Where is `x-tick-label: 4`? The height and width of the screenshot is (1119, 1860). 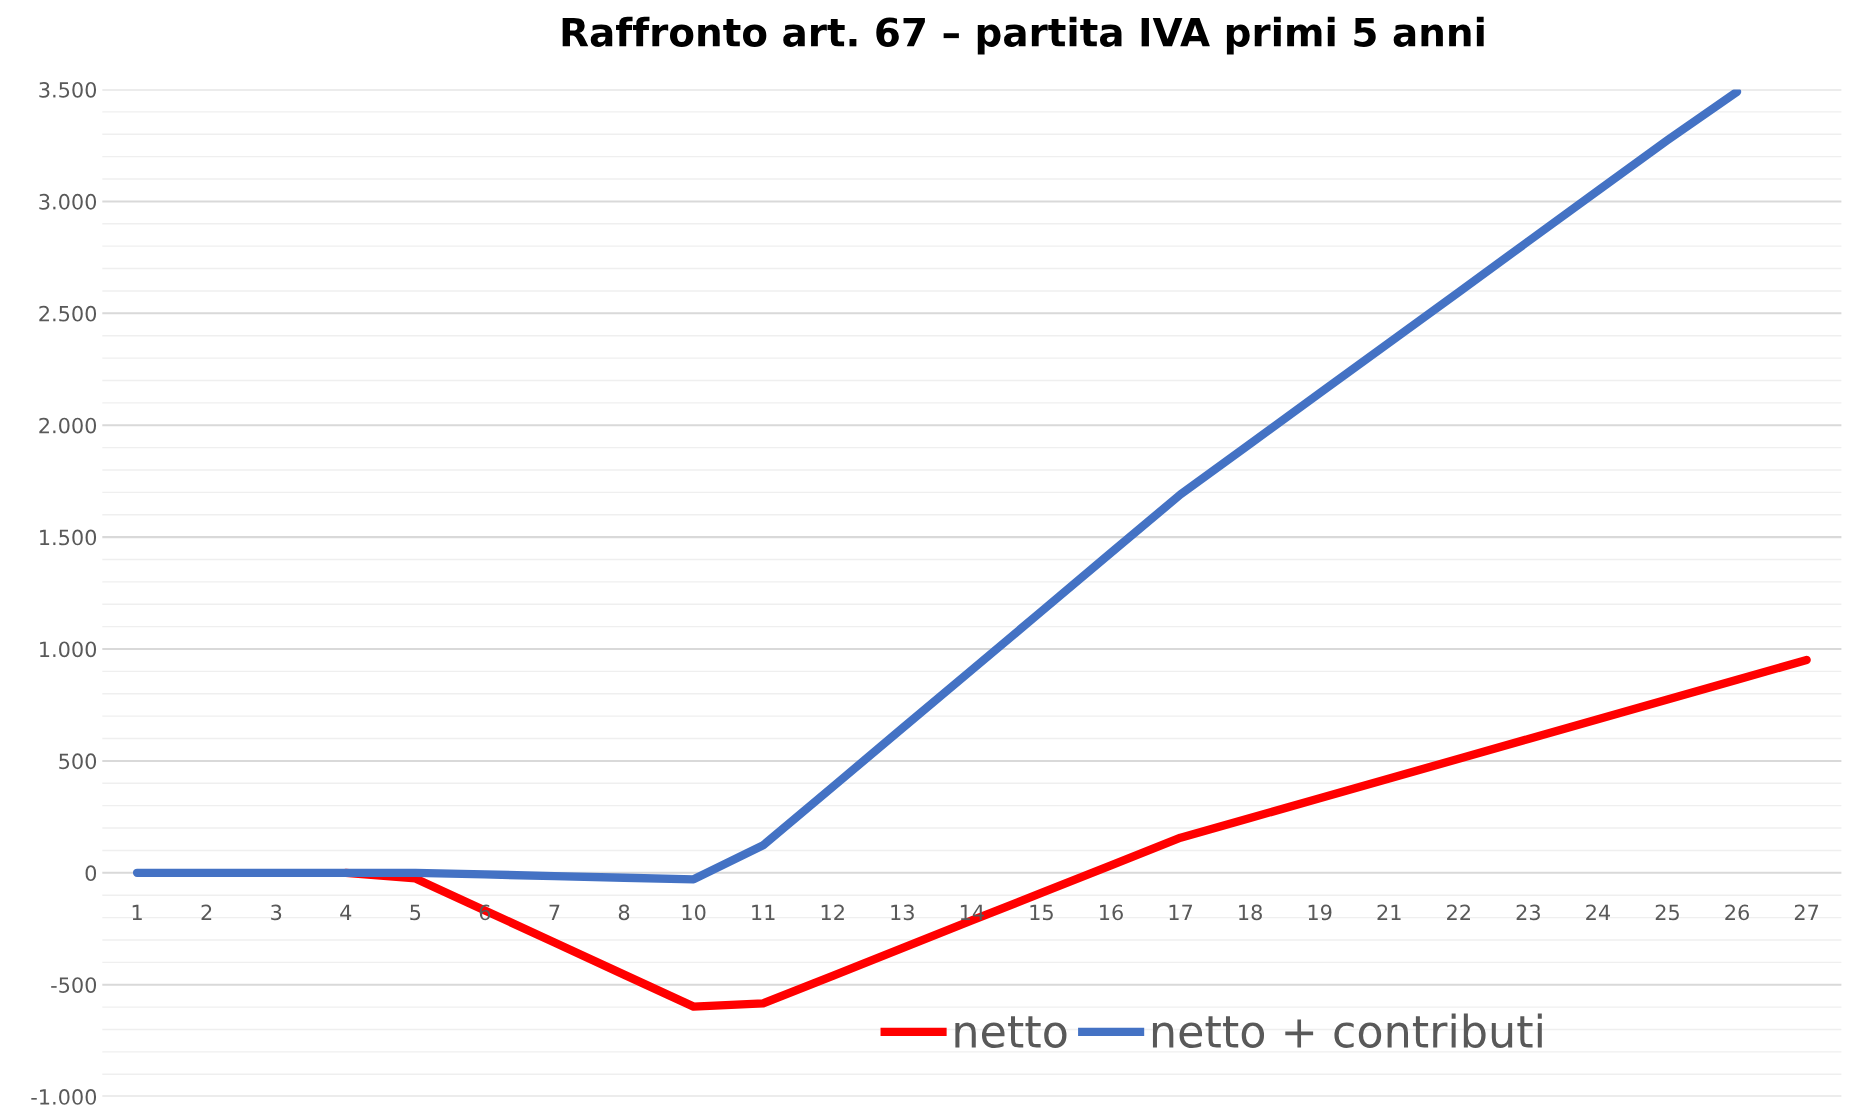 x-tick-label: 4 is located at coordinates (346, 912).